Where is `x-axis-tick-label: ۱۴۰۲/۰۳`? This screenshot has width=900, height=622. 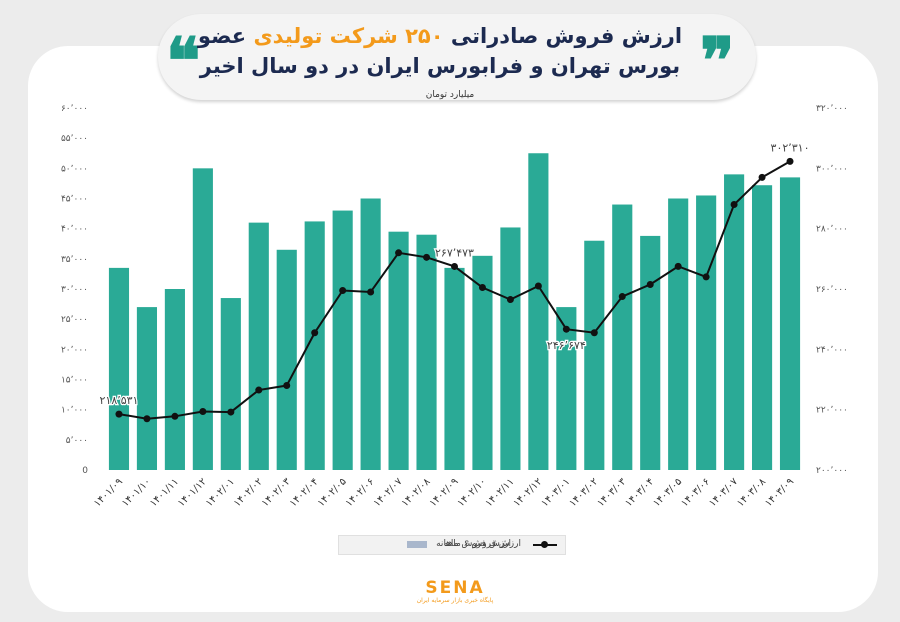
x-axis-tick-label: ۱۴۰۲/۰۳ is located at coordinates (276, 492).